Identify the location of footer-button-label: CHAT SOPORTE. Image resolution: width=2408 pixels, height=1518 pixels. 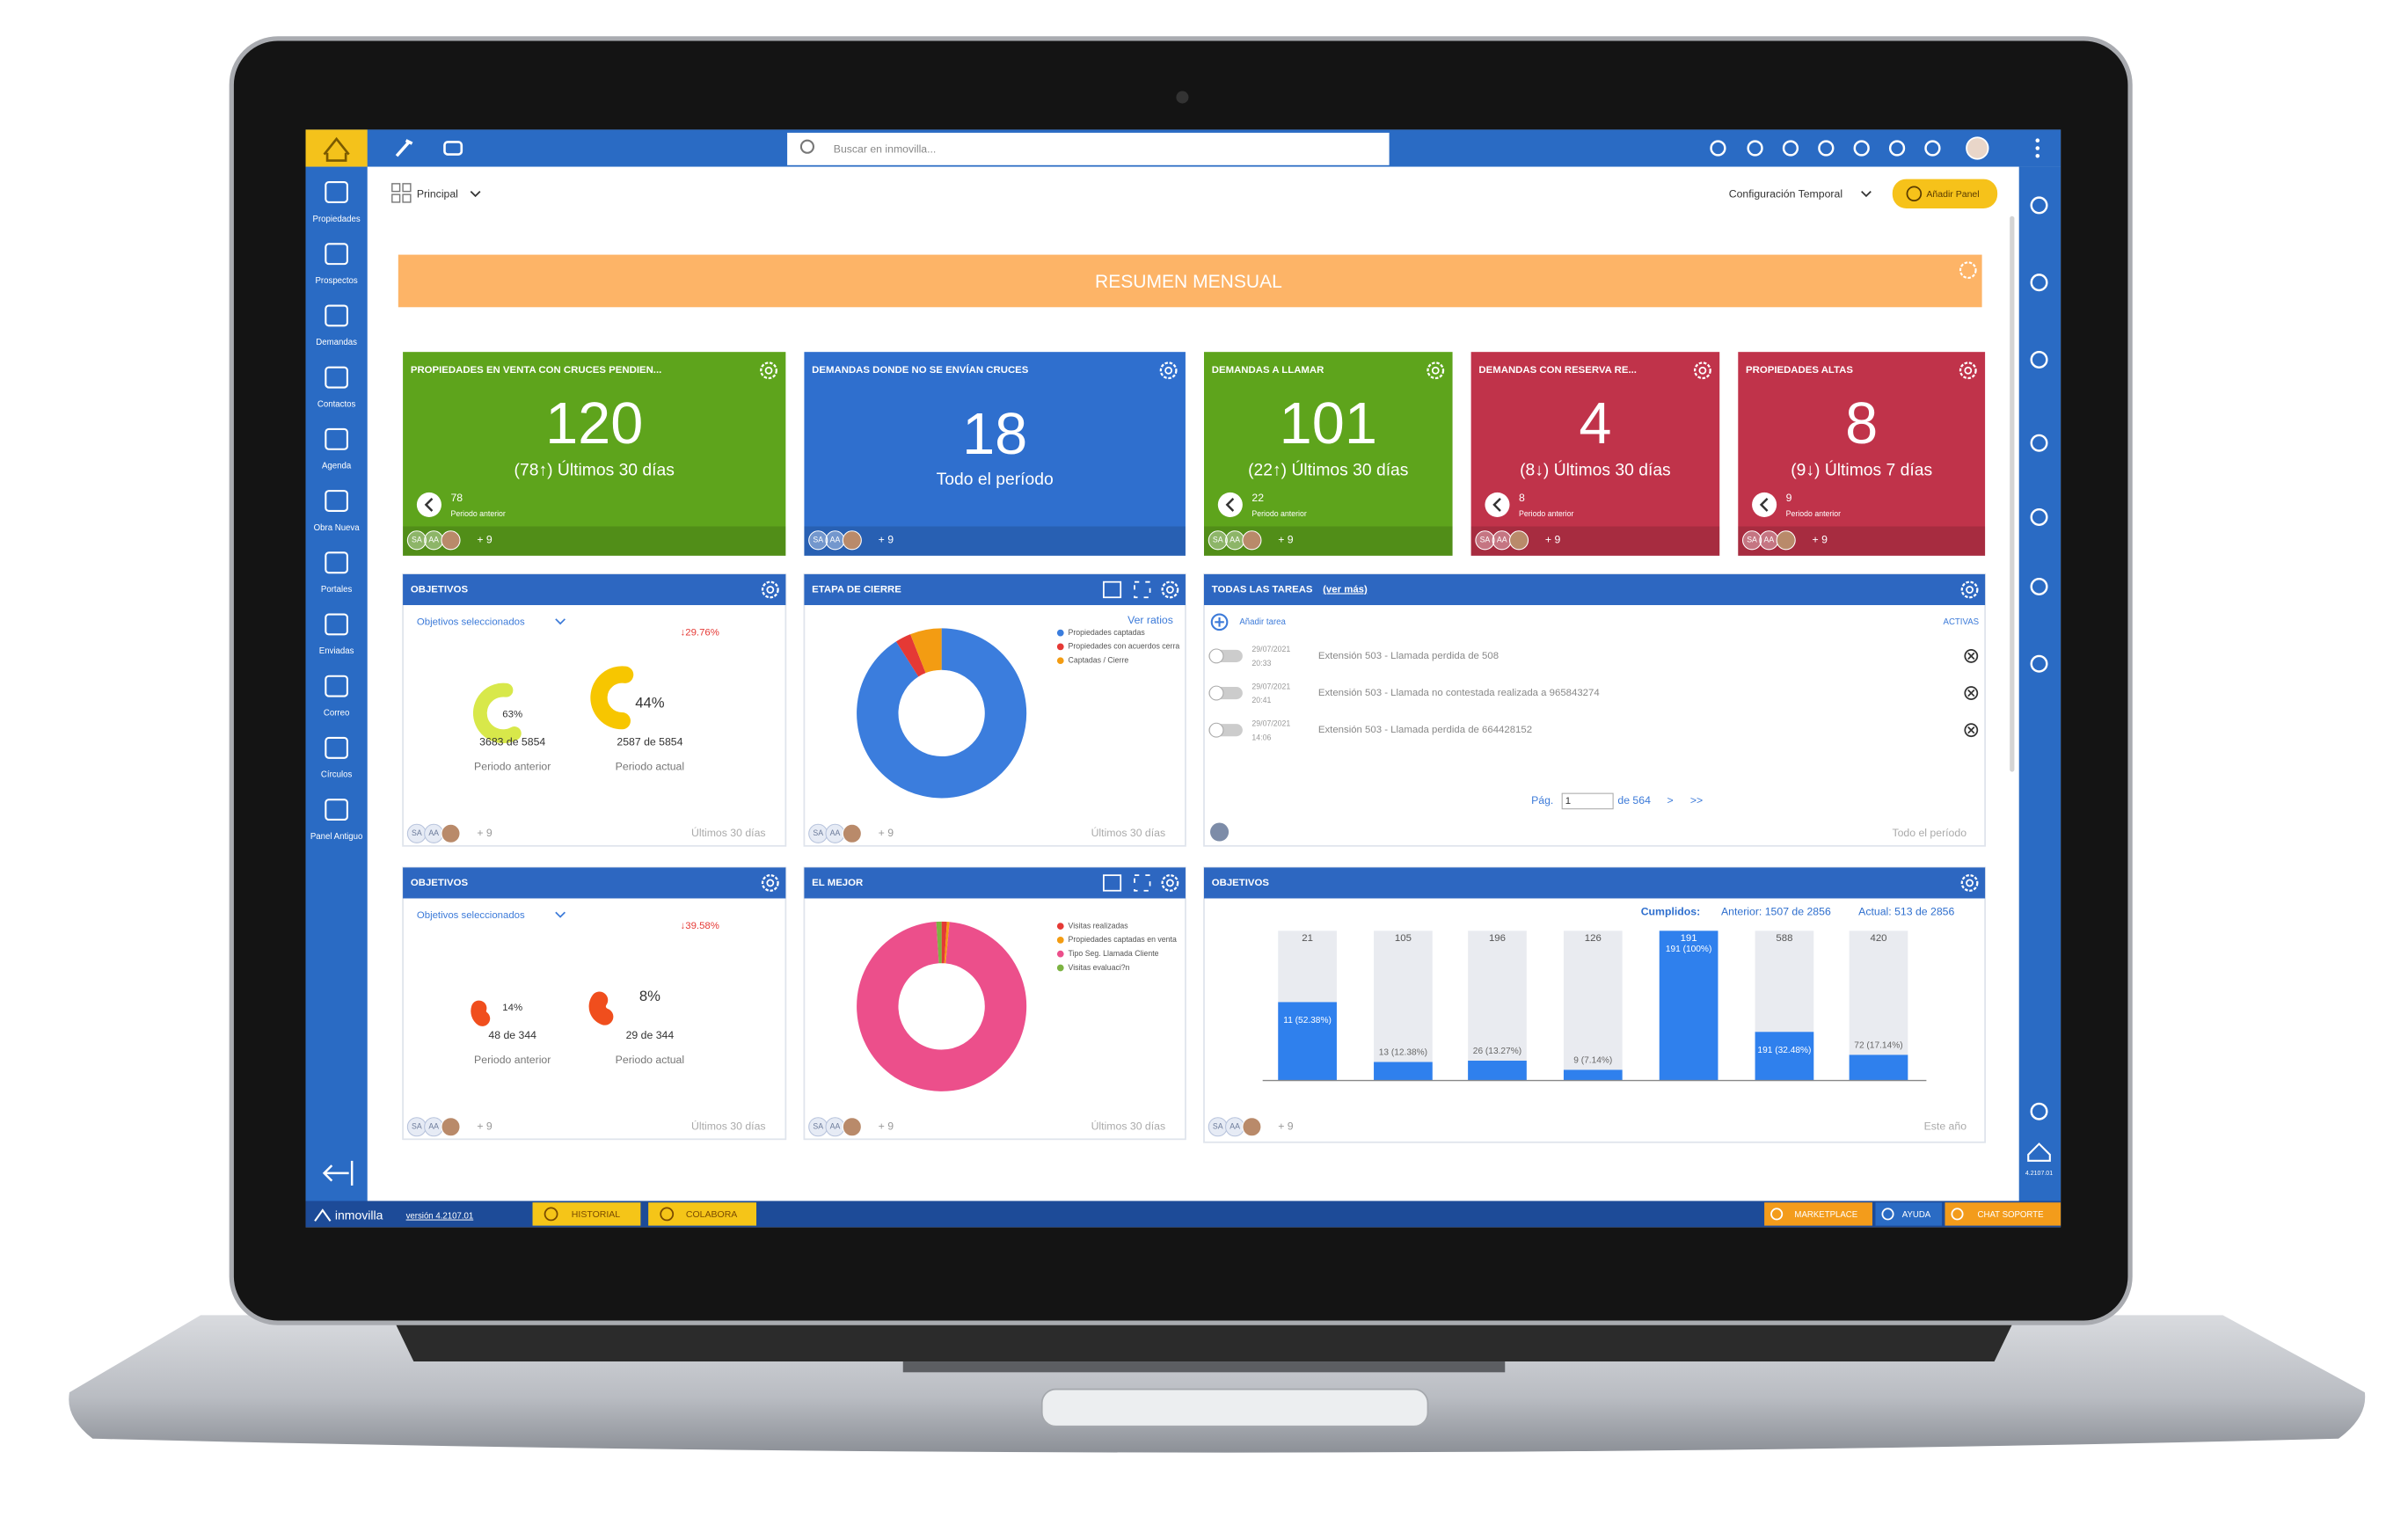
(2011, 1215).